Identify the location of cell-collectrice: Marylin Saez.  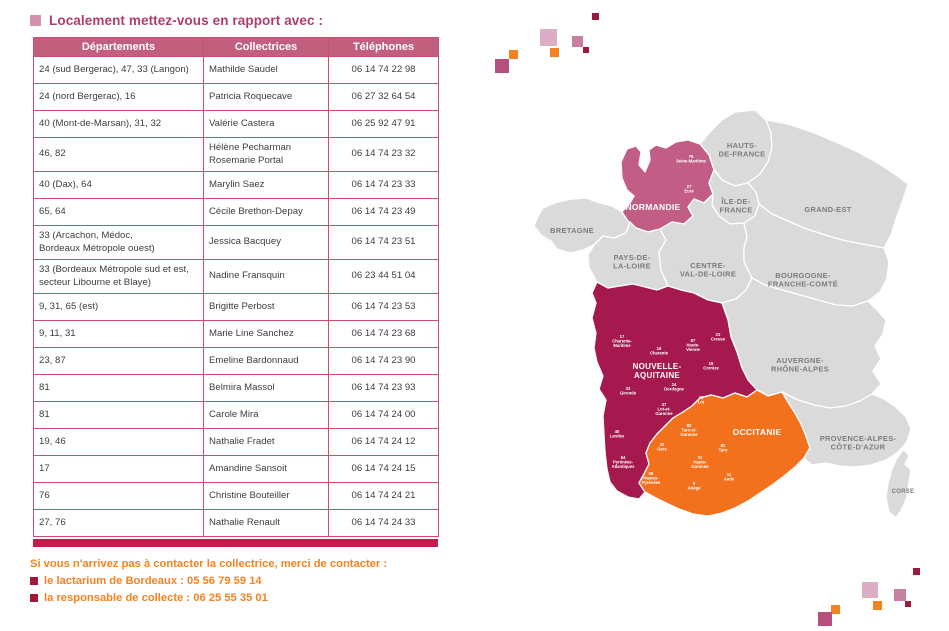
(266, 185).